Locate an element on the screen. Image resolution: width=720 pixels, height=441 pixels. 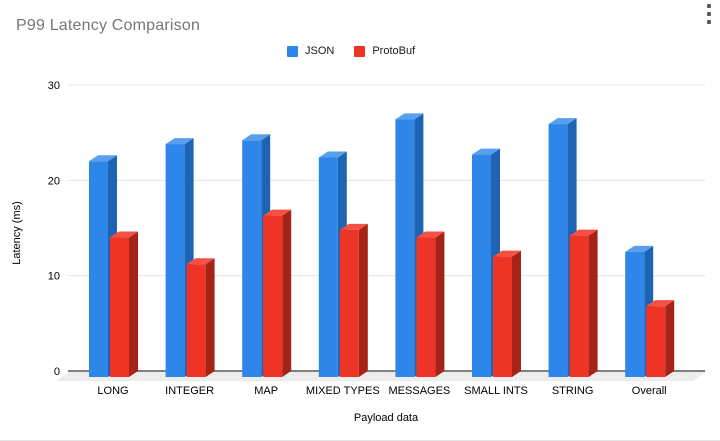
x-tick-label-mixed-types: MIXED TYPES is located at coordinates (343, 391).